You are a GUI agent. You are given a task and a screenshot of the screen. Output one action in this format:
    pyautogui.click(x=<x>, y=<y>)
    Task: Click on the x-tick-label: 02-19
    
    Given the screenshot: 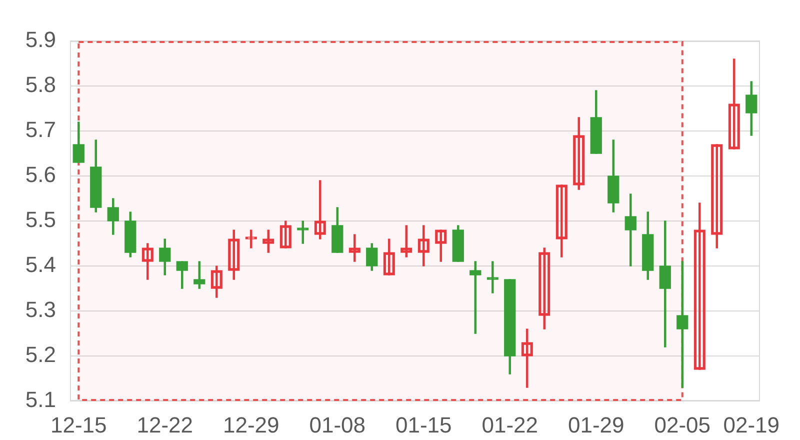 What is the action you would take?
    pyautogui.click(x=751, y=425)
    